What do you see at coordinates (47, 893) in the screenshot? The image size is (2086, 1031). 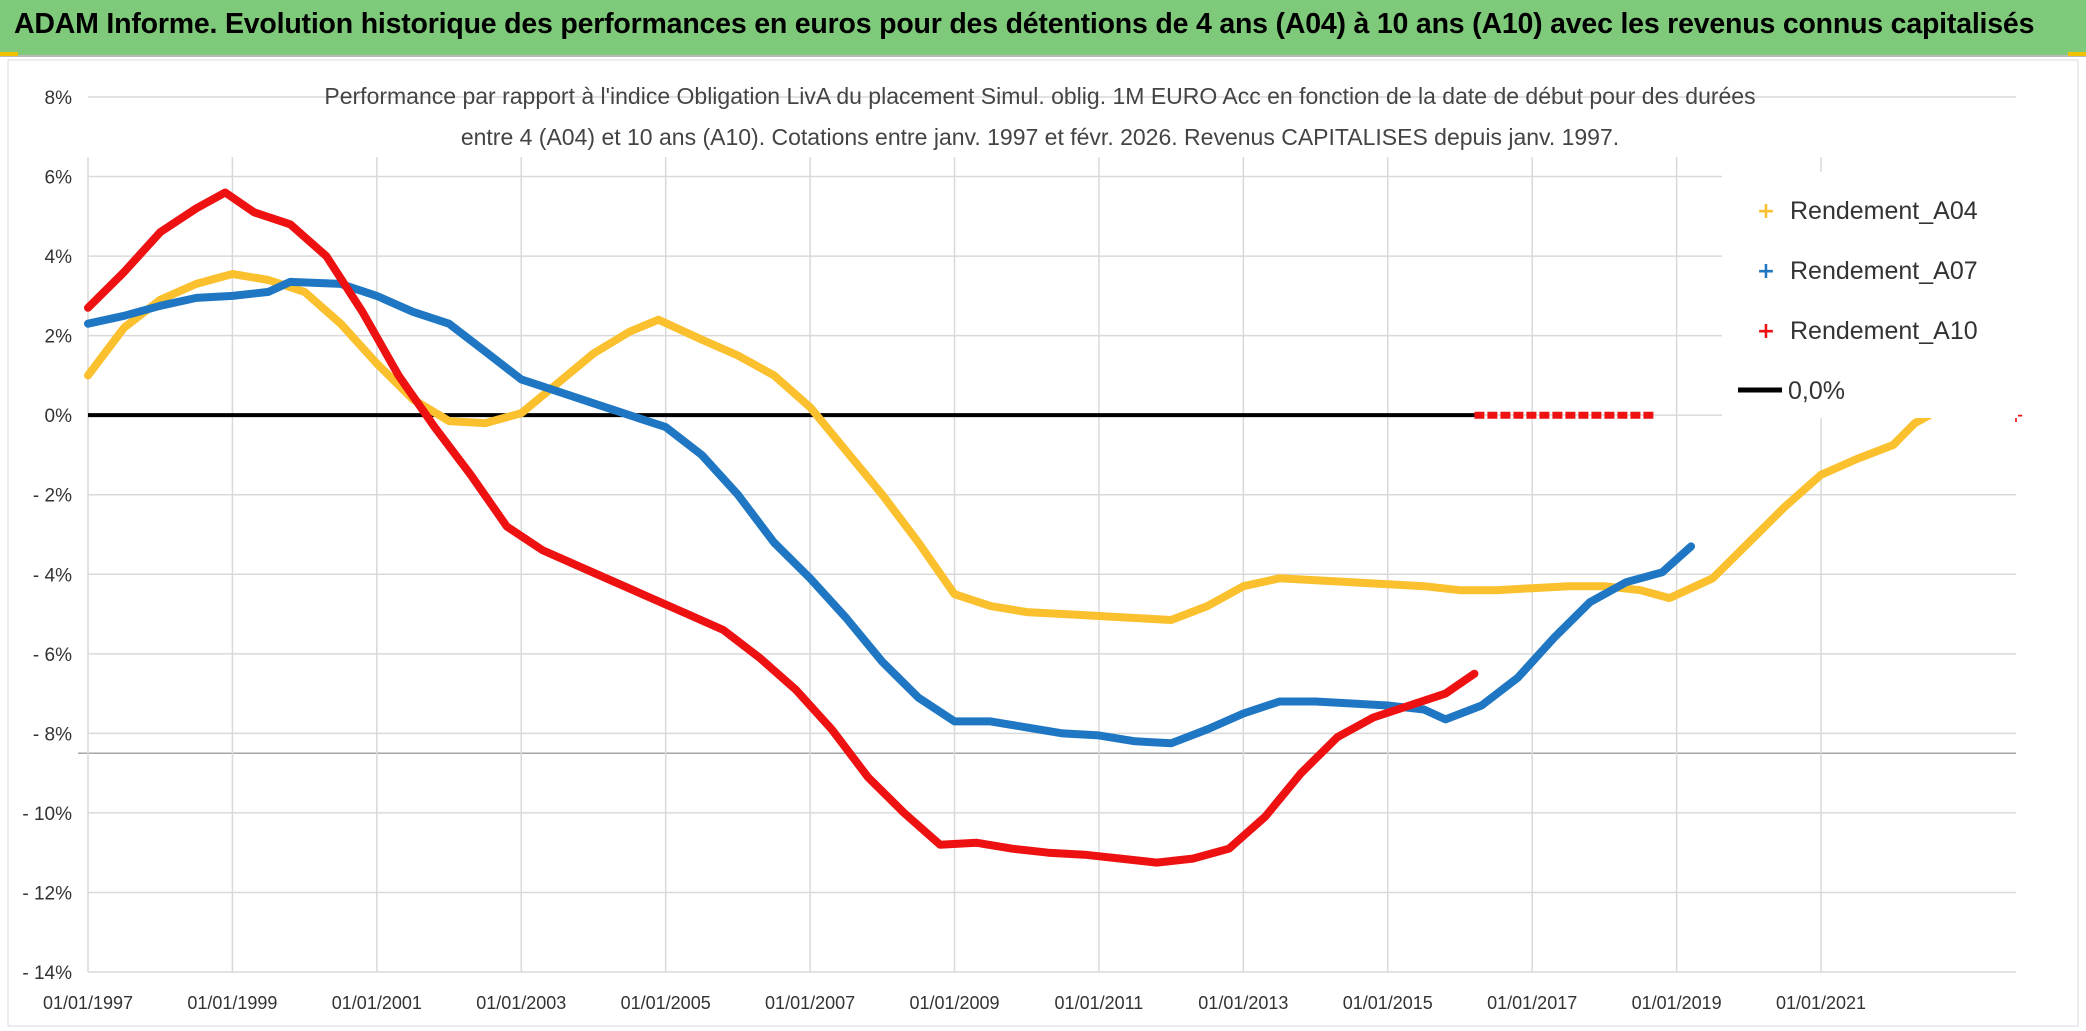 I see `y-tick-label: - 12%` at bounding box center [47, 893].